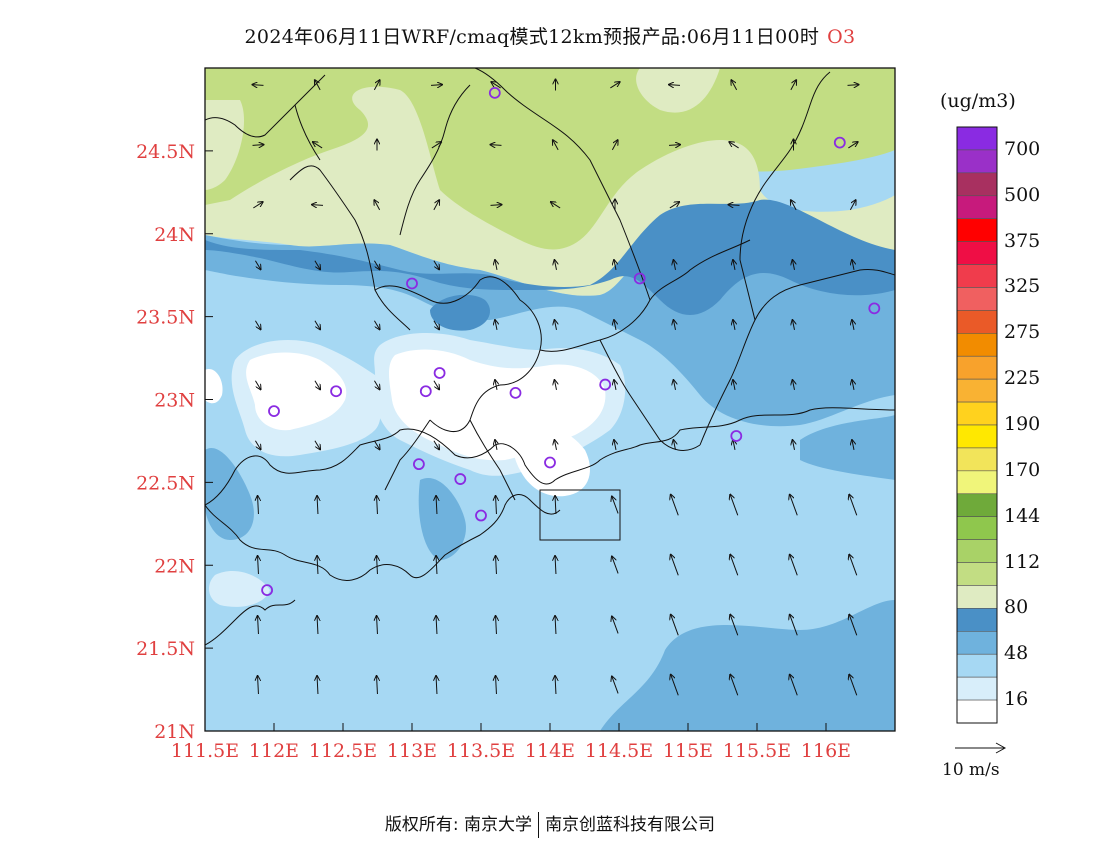 This screenshot has height=850, width=1100. Describe the element at coordinates (978, 101) in the screenshot. I see `legend-unit: (ug/m3)` at that location.